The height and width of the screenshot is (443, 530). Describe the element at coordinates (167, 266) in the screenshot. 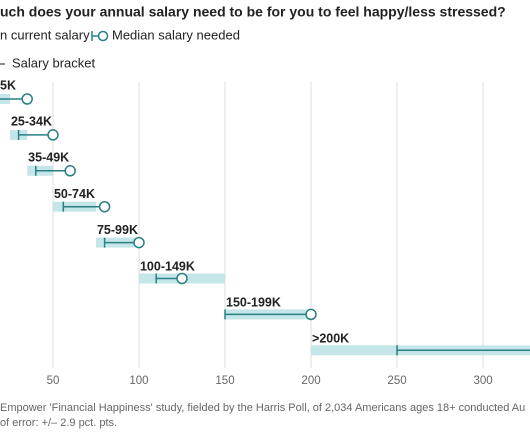

I see `category-label: 100-149K` at that location.